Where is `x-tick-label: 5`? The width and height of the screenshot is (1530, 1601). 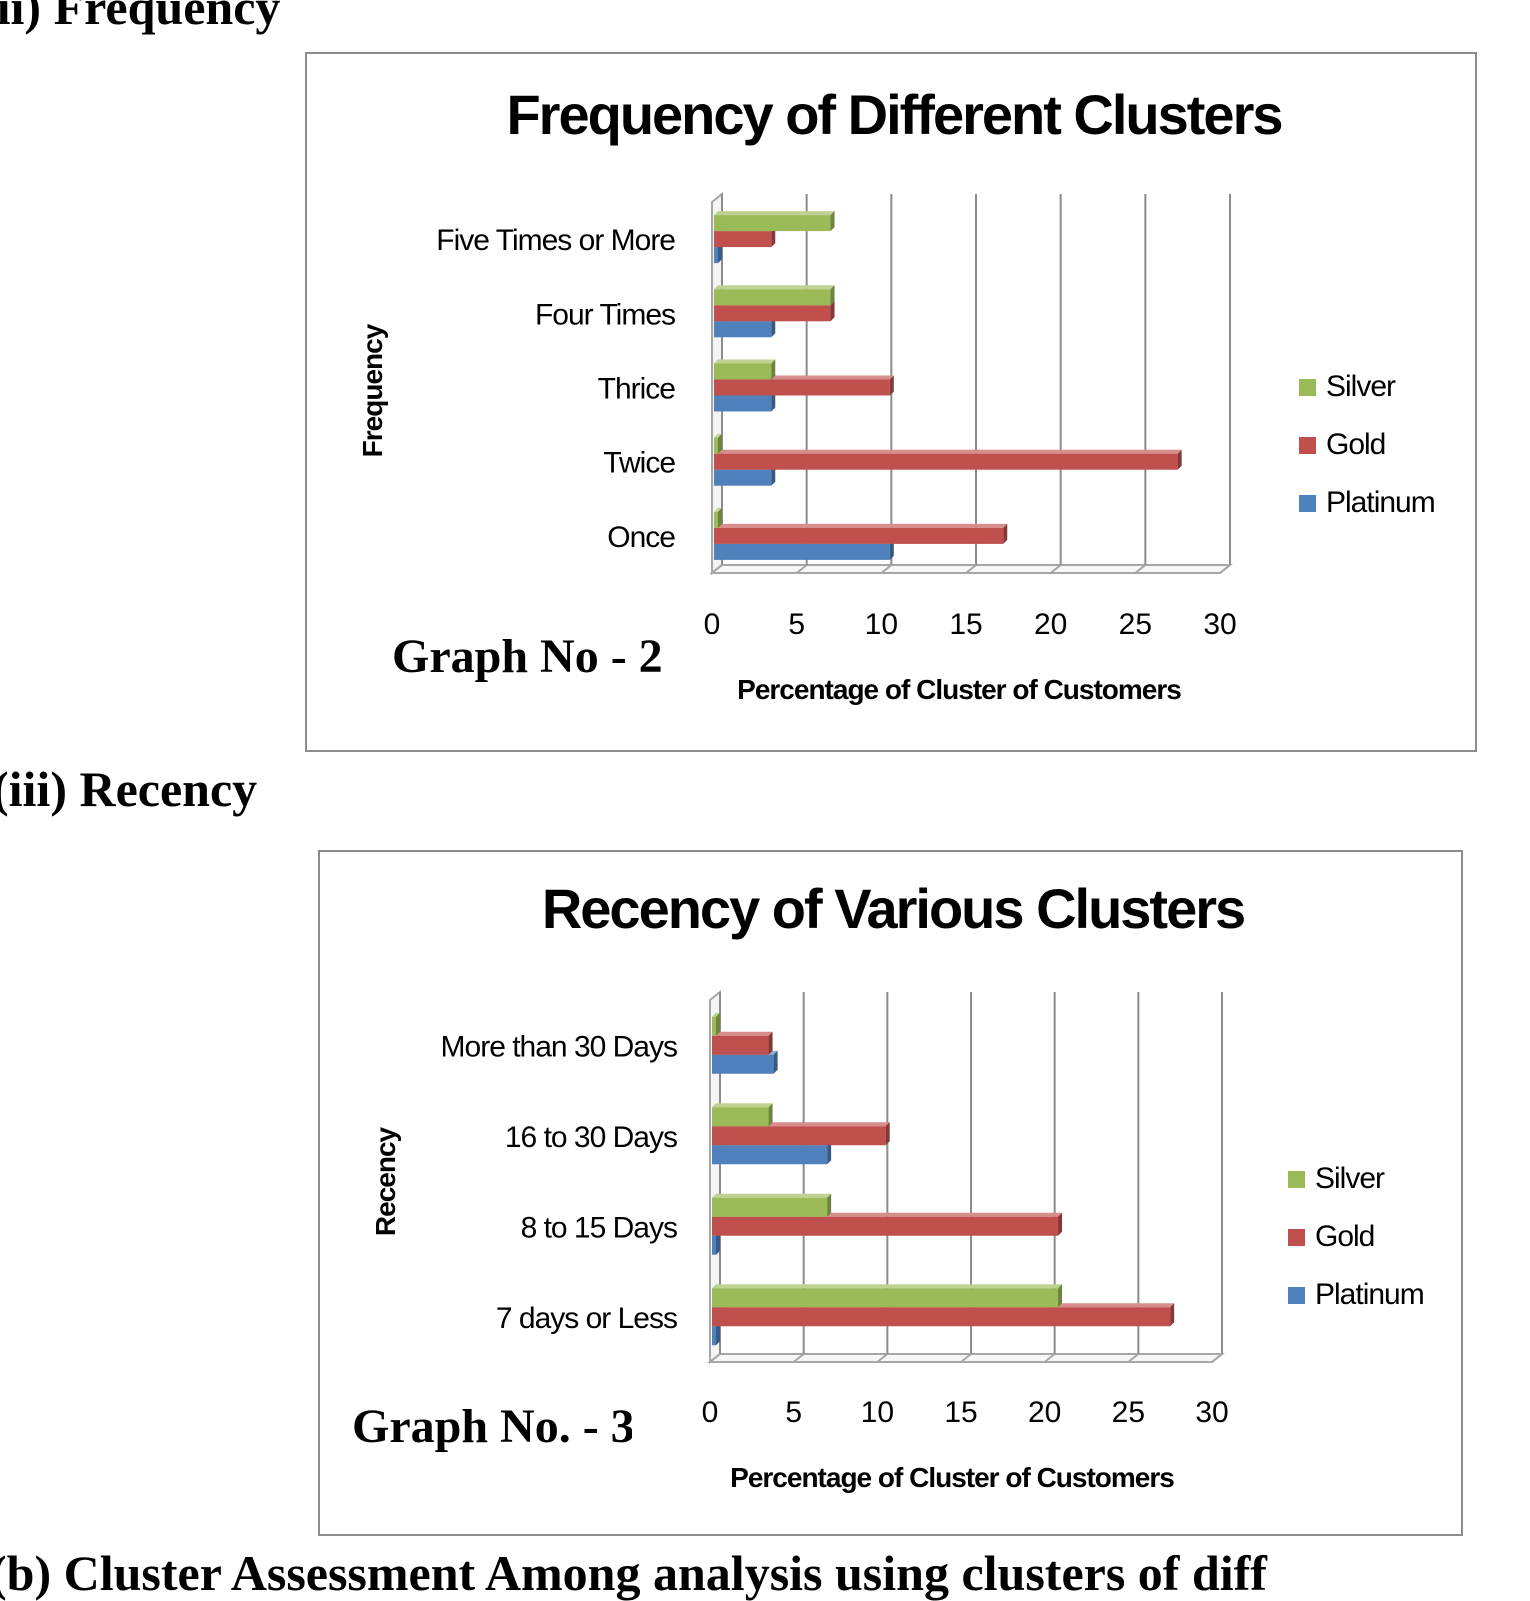 x-tick-label: 5 is located at coordinates (793, 1412).